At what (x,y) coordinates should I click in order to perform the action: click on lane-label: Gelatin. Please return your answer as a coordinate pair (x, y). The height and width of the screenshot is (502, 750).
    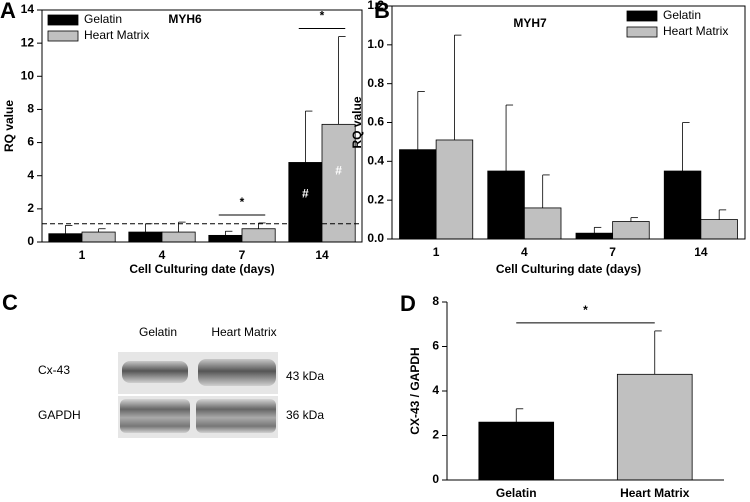
    Looking at the image, I should click on (158, 332).